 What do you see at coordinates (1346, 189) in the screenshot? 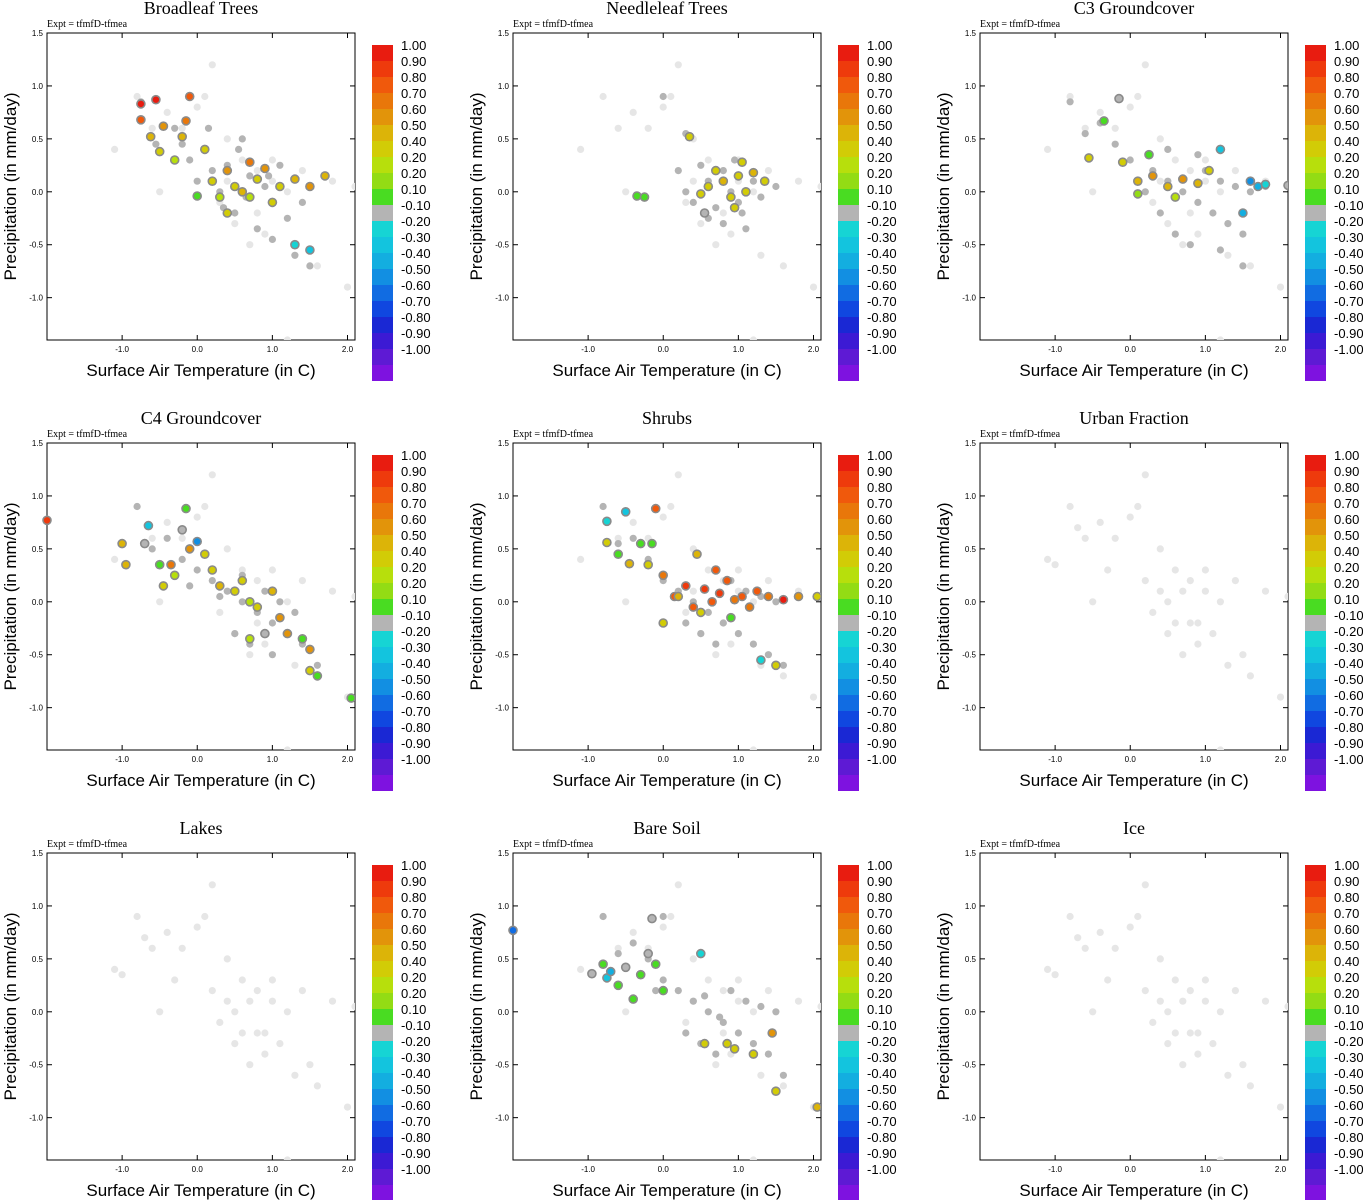
I see `colorbar-label: 0.10` at bounding box center [1346, 189].